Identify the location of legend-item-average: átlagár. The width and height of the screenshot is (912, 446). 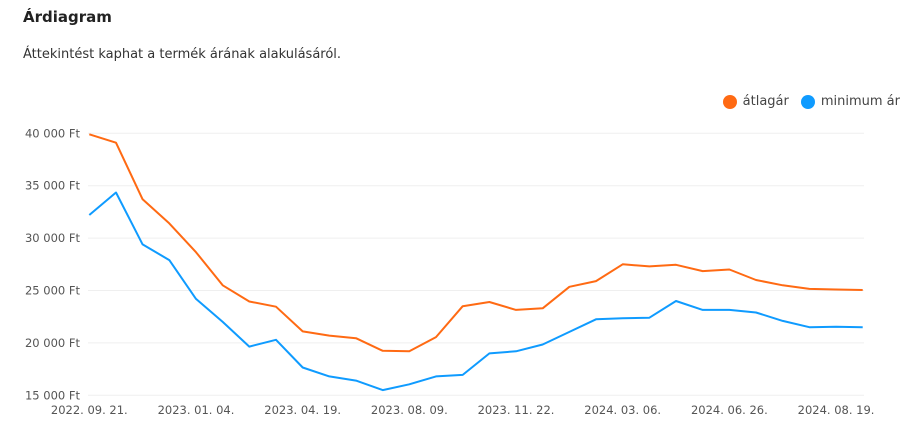
(755, 101).